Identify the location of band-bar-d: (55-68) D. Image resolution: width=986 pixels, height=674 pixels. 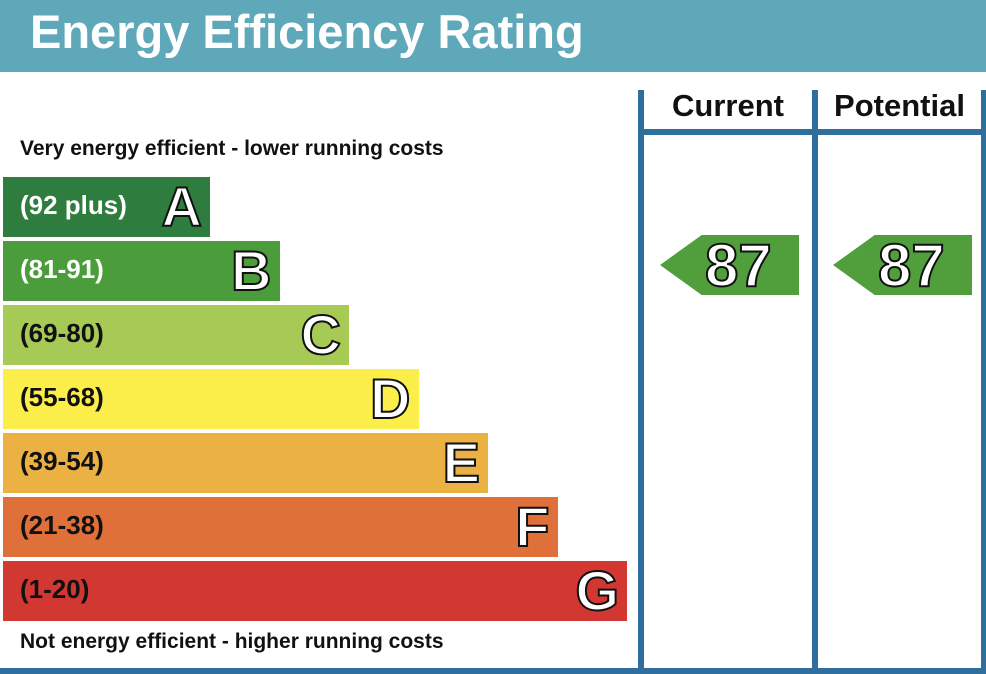
(211, 398).